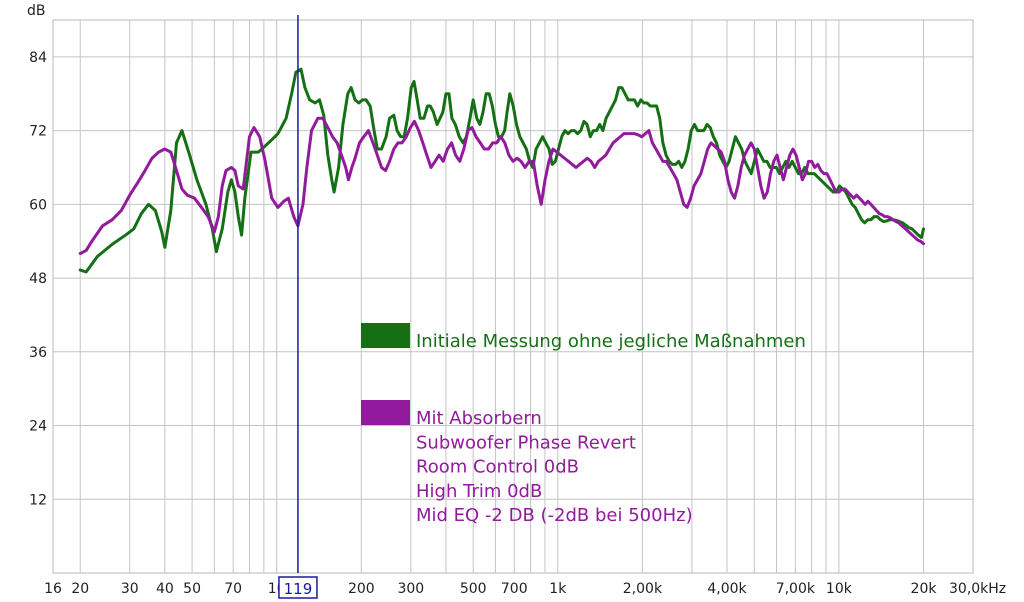 The height and width of the screenshot is (602, 1024). What do you see at coordinates (53, 589) in the screenshot?
I see `x-tick-label: 16` at bounding box center [53, 589].